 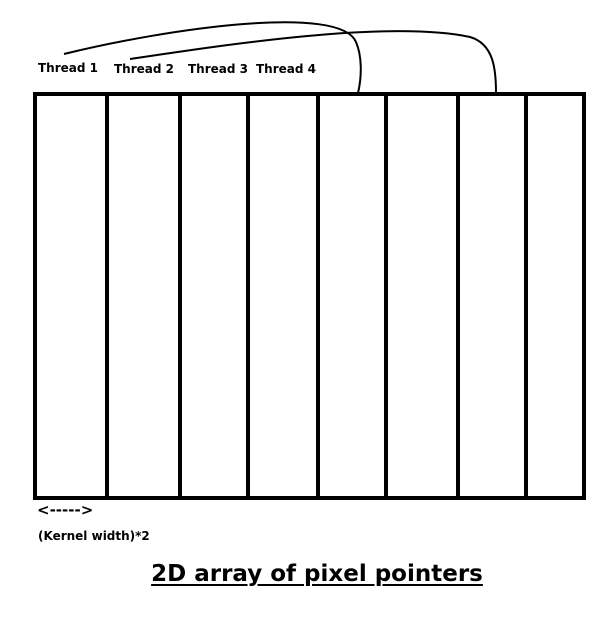 I want to click on thread-1-label: Thread 1, so click(x=68, y=68).